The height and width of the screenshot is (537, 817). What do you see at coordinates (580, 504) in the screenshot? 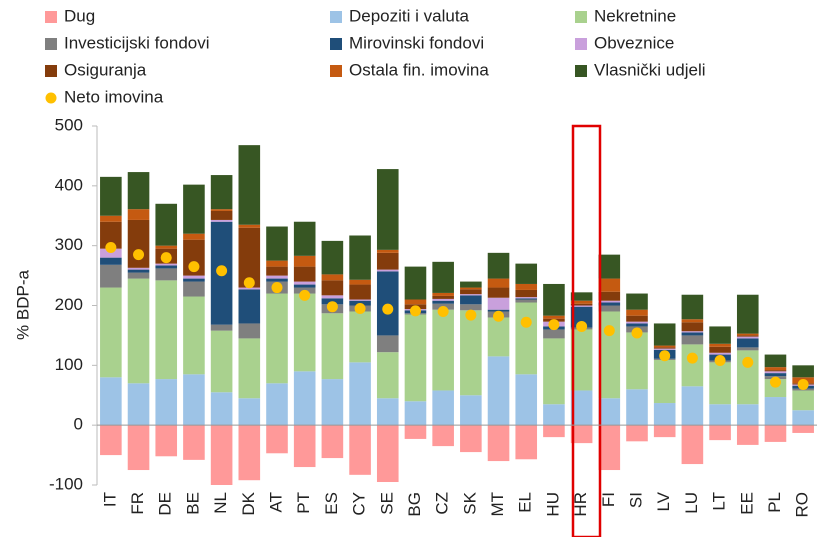
I see `x-tick-label: HR` at bounding box center [580, 504].